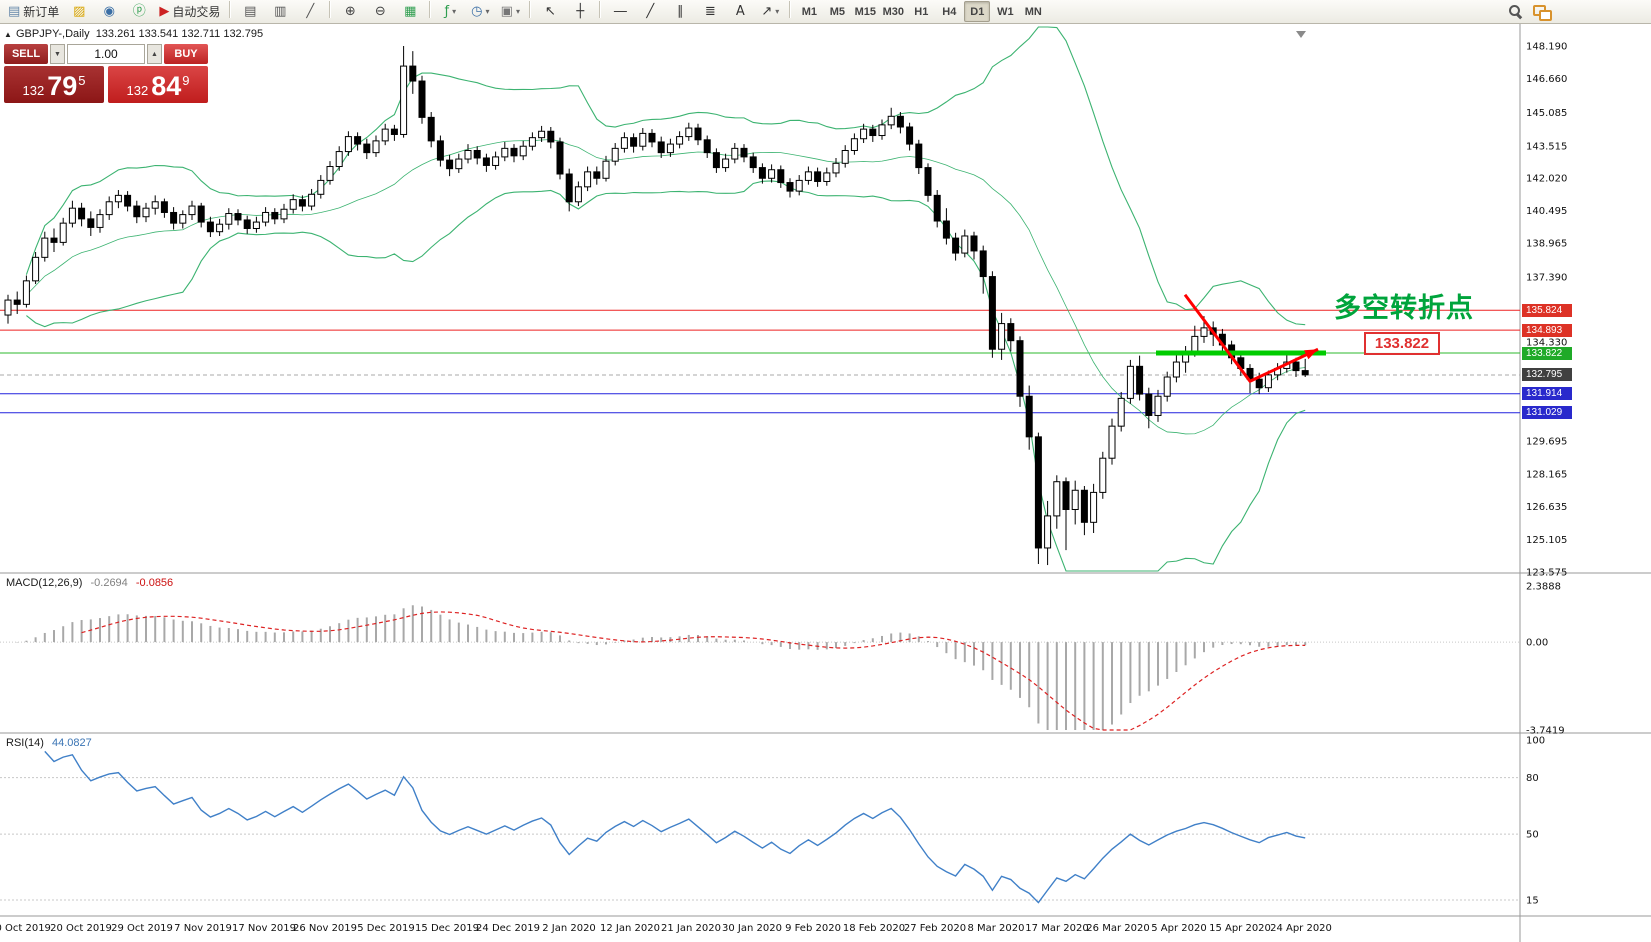 Image resolution: width=1651 pixels, height=942 pixels. What do you see at coordinates (137, 90) in the screenshot?
I see `buy-price-prefix: 132` at bounding box center [137, 90].